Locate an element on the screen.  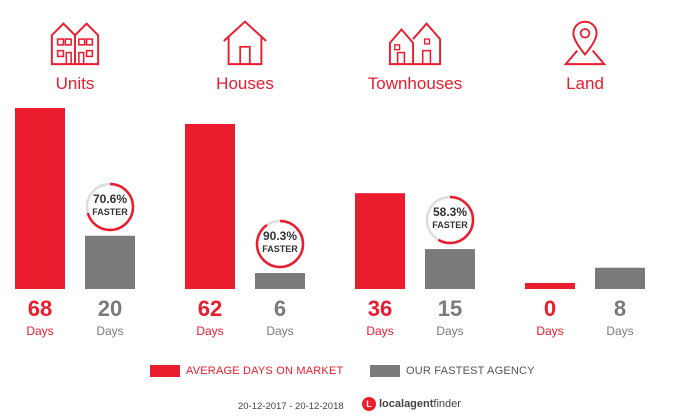
unit-townhouses-fastest: Days is located at coordinates (450, 331).